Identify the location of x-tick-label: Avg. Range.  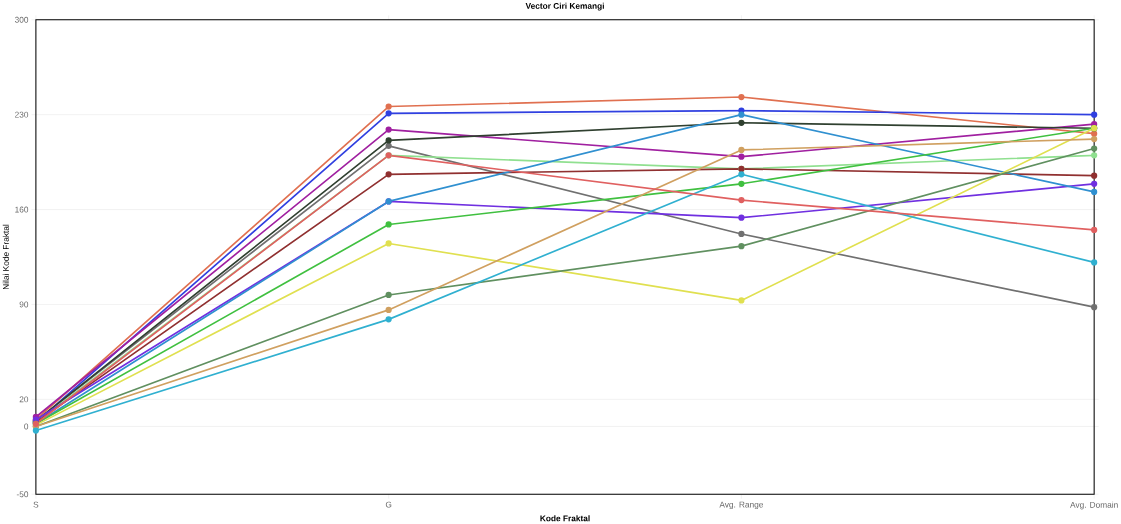
(741, 505).